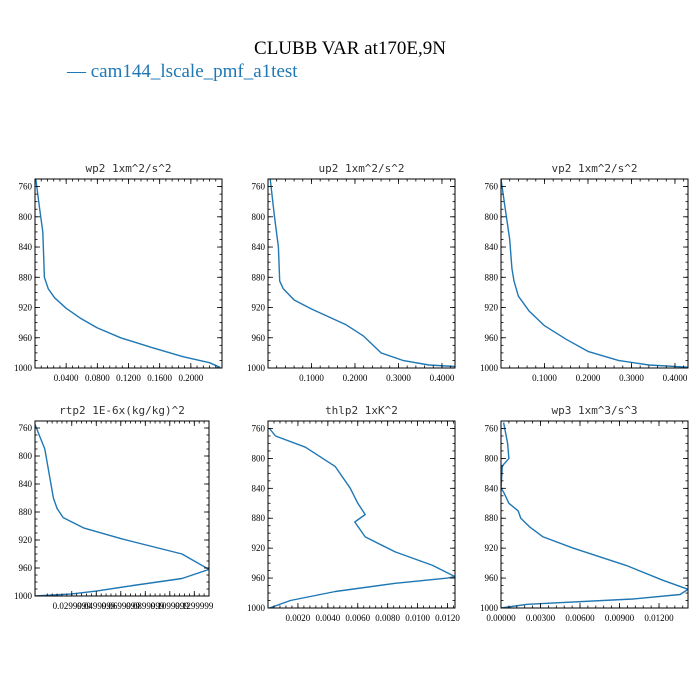 This screenshot has width=700, height=700. Describe the element at coordinates (327, 618) in the screenshot. I see `x-tick-label: 0.0040` at that location.